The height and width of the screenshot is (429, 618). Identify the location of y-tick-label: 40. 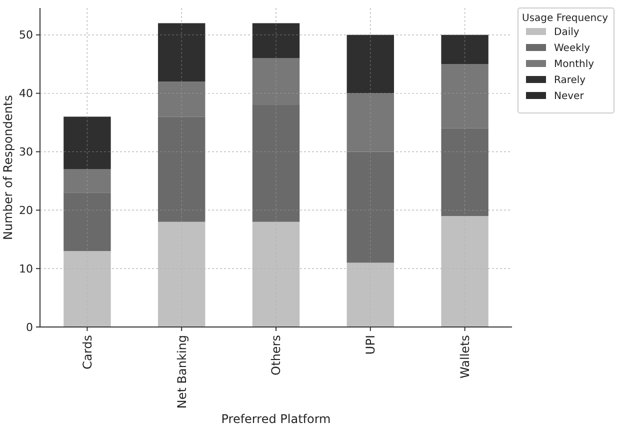
(26, 93).